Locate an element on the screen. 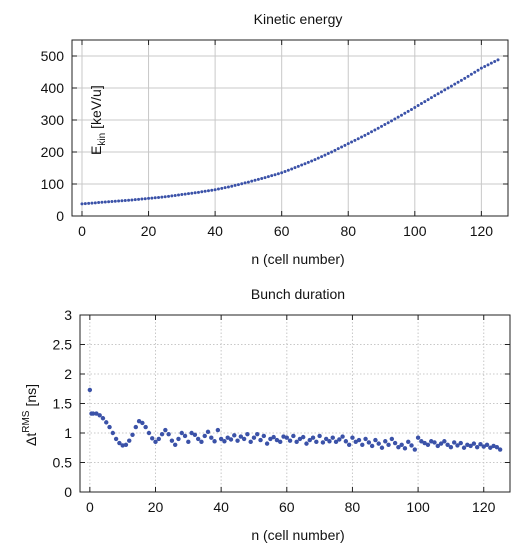 This screenshot has height=546, width=511. y-tick-label: 300 is located at coordinates (53, 120).